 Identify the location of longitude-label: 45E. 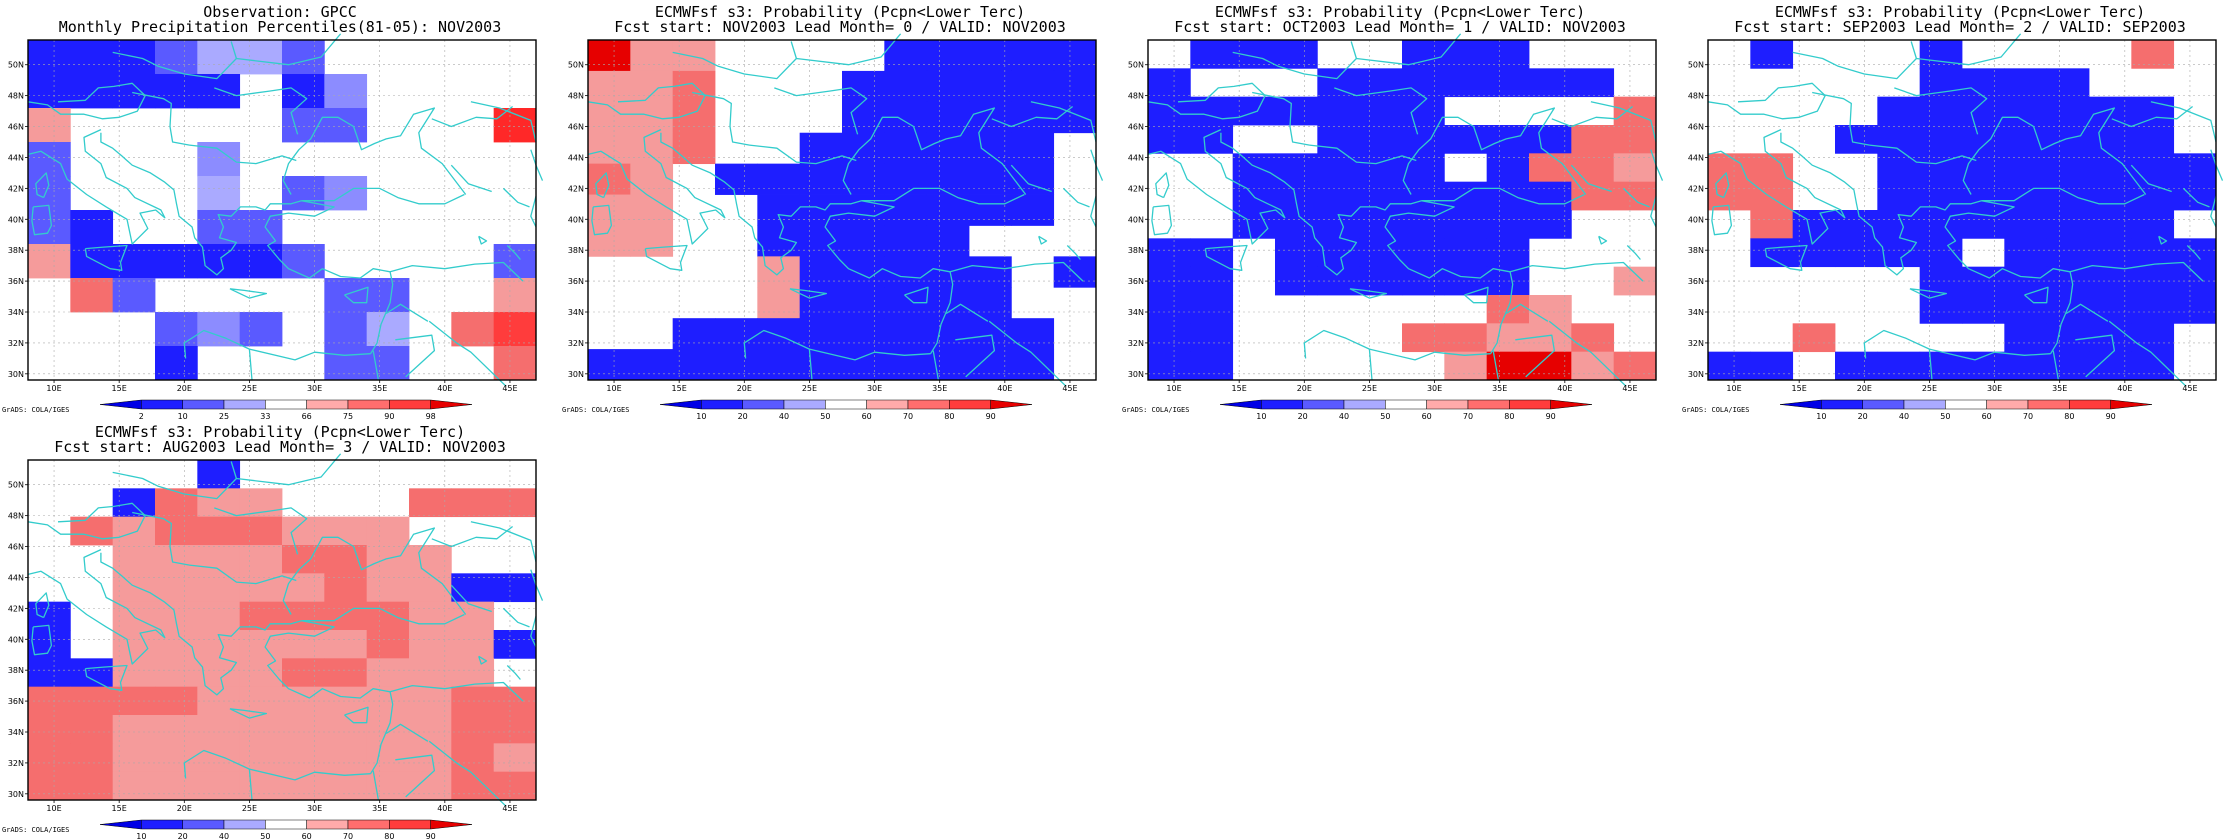
(1629, 388).